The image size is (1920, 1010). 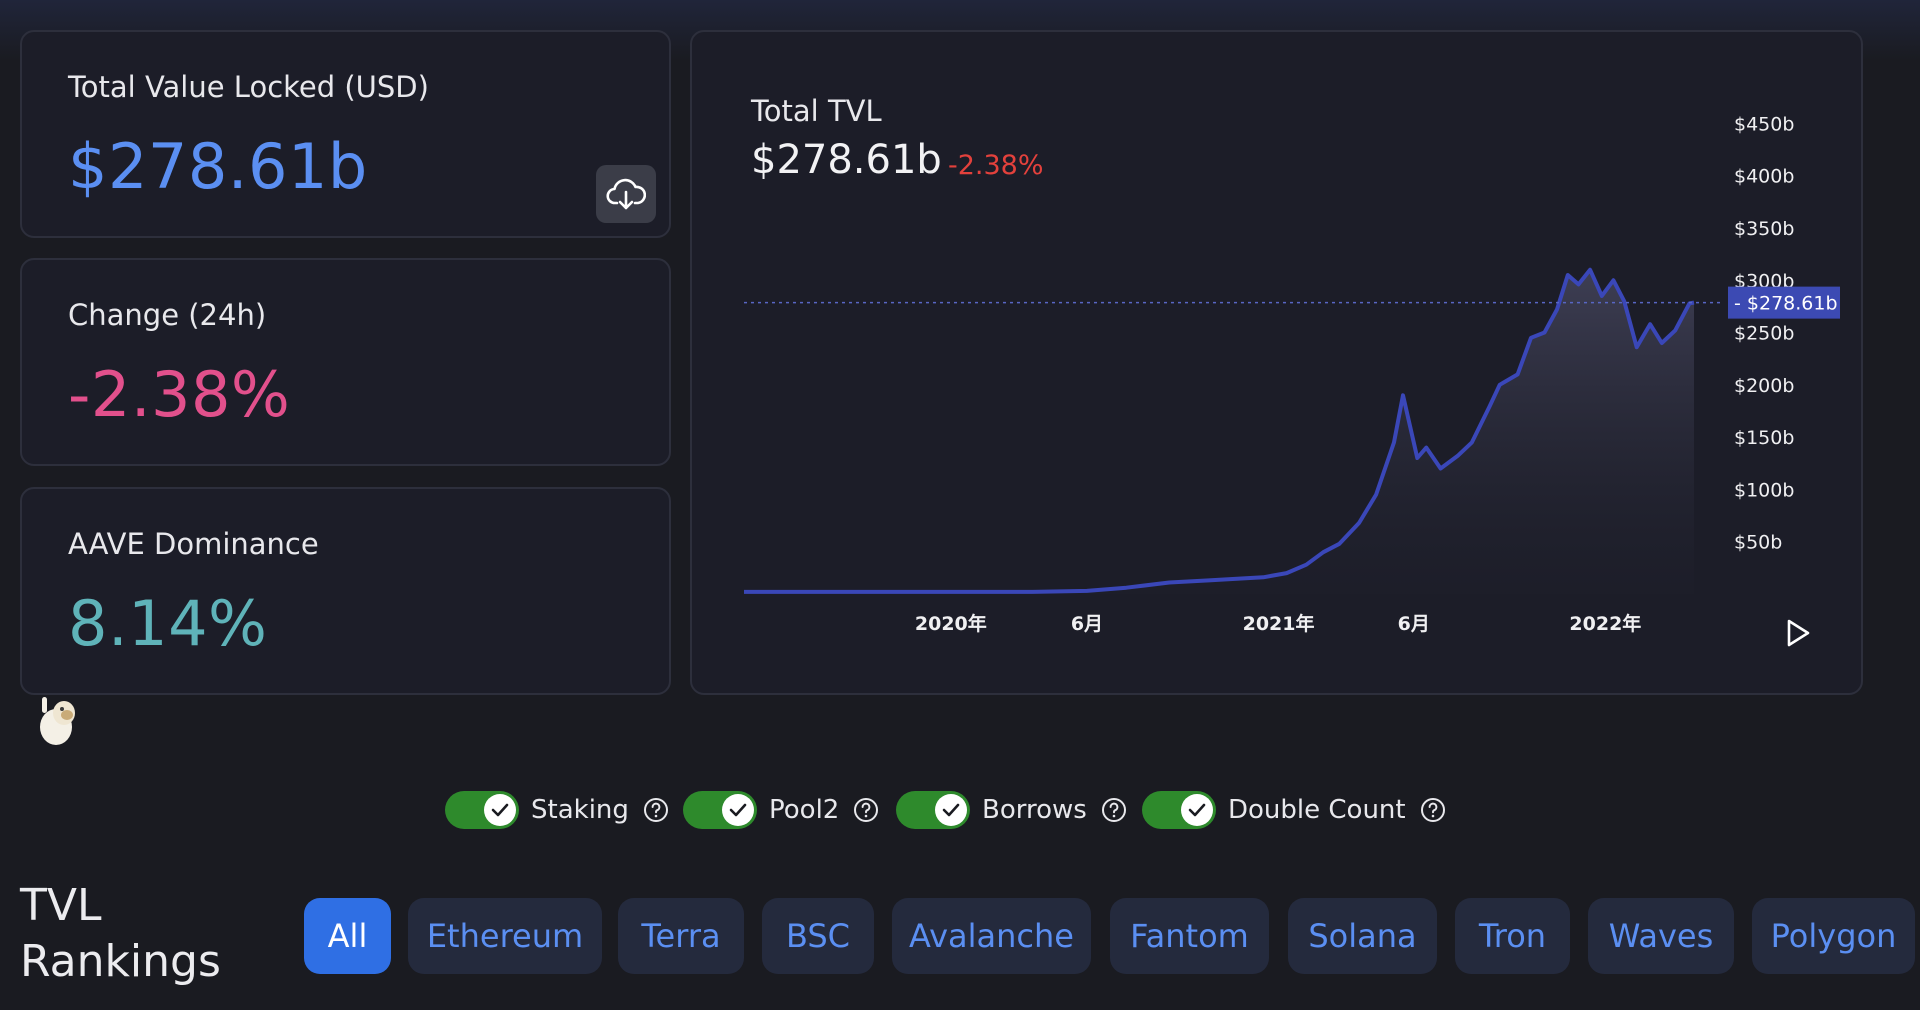 I want to click on toggle-borrows: Borrows, so click(x=1011, y=810).